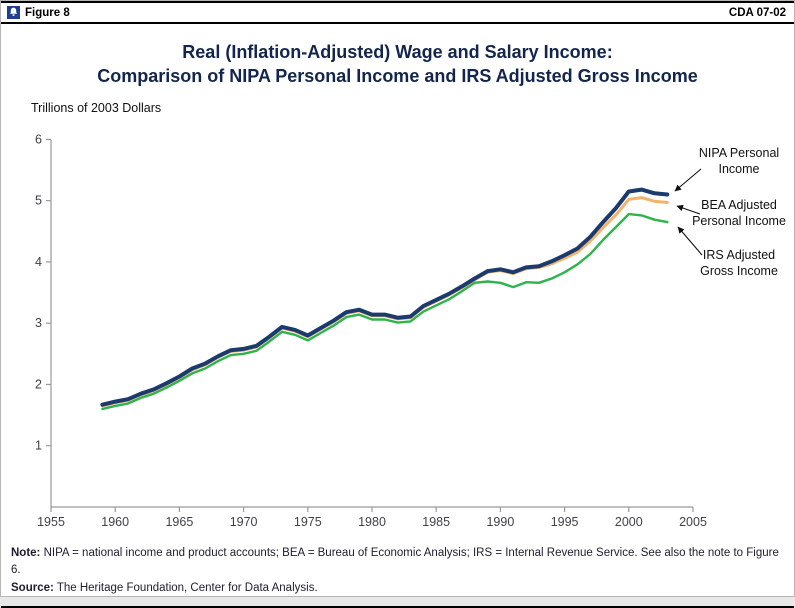 Image resolution: width=795 pixels, height=608 pixels. Describe the element at coordinates (51, 522) in the screenshot. I see `x-tick-label: 1955` at that location.